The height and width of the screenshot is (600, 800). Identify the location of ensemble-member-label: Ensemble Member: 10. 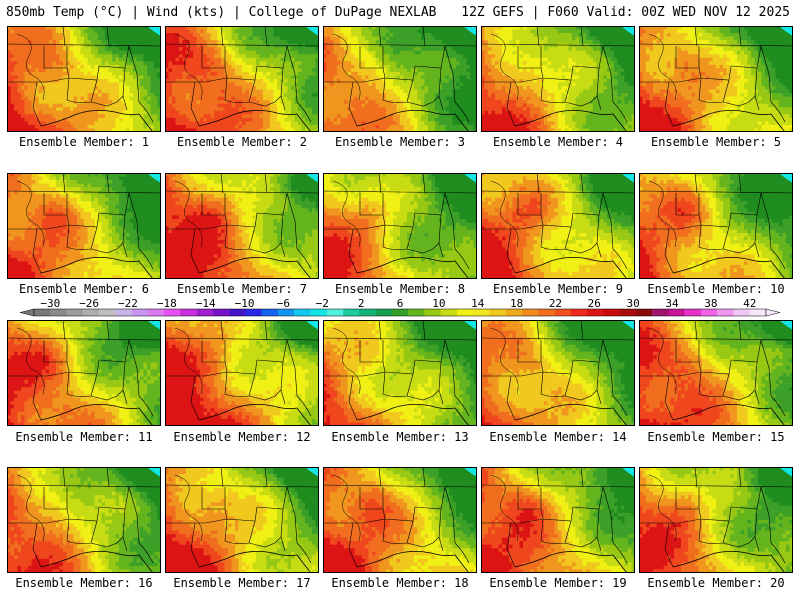
(716, 289).